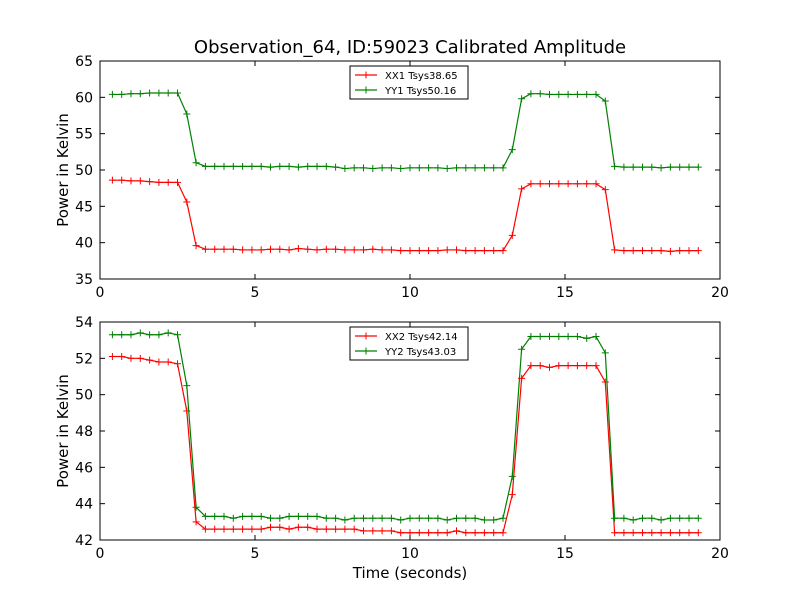 Image resolution: width=800 pixels, height=600 pixels. What do you see at coordinates (421, 76) in the screenshot?
I see `top-legend-label: XX1 Tsys38.65` at bounding box center [421, 76].